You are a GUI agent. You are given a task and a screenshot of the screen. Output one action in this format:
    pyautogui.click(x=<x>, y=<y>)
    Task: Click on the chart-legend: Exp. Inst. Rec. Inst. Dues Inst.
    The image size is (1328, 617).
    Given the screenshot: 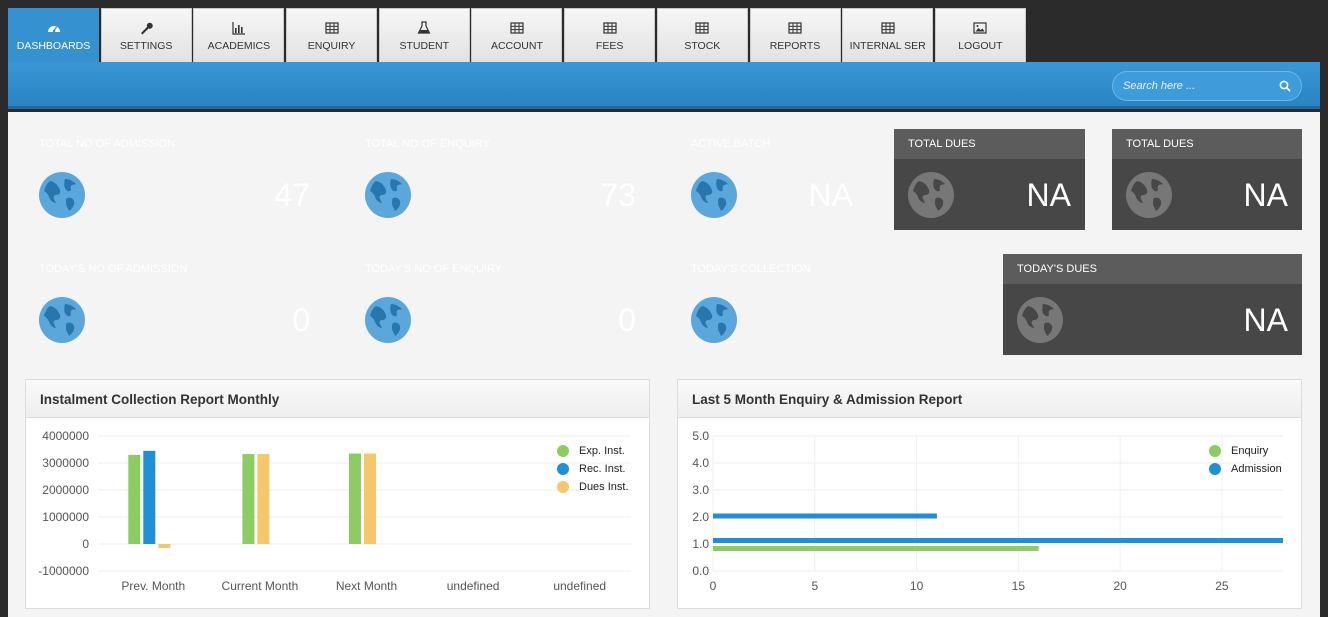 What is the action you would take?
    pyautogui.click(x=593, y=469)
    